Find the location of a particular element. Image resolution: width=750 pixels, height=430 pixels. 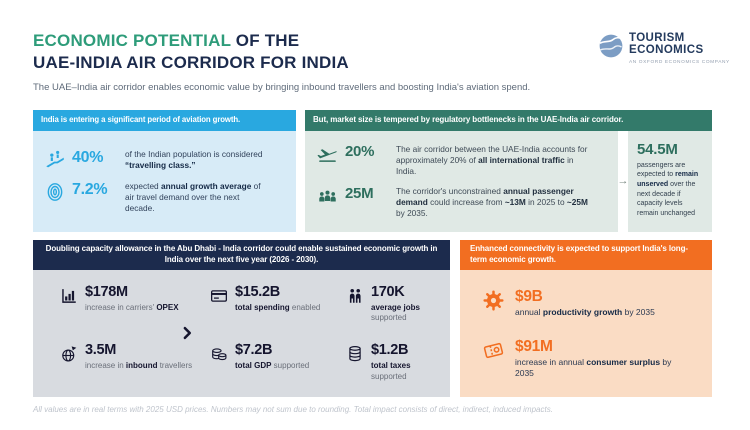

highlight-value: 54.5M is located at coordinates (657, 149).